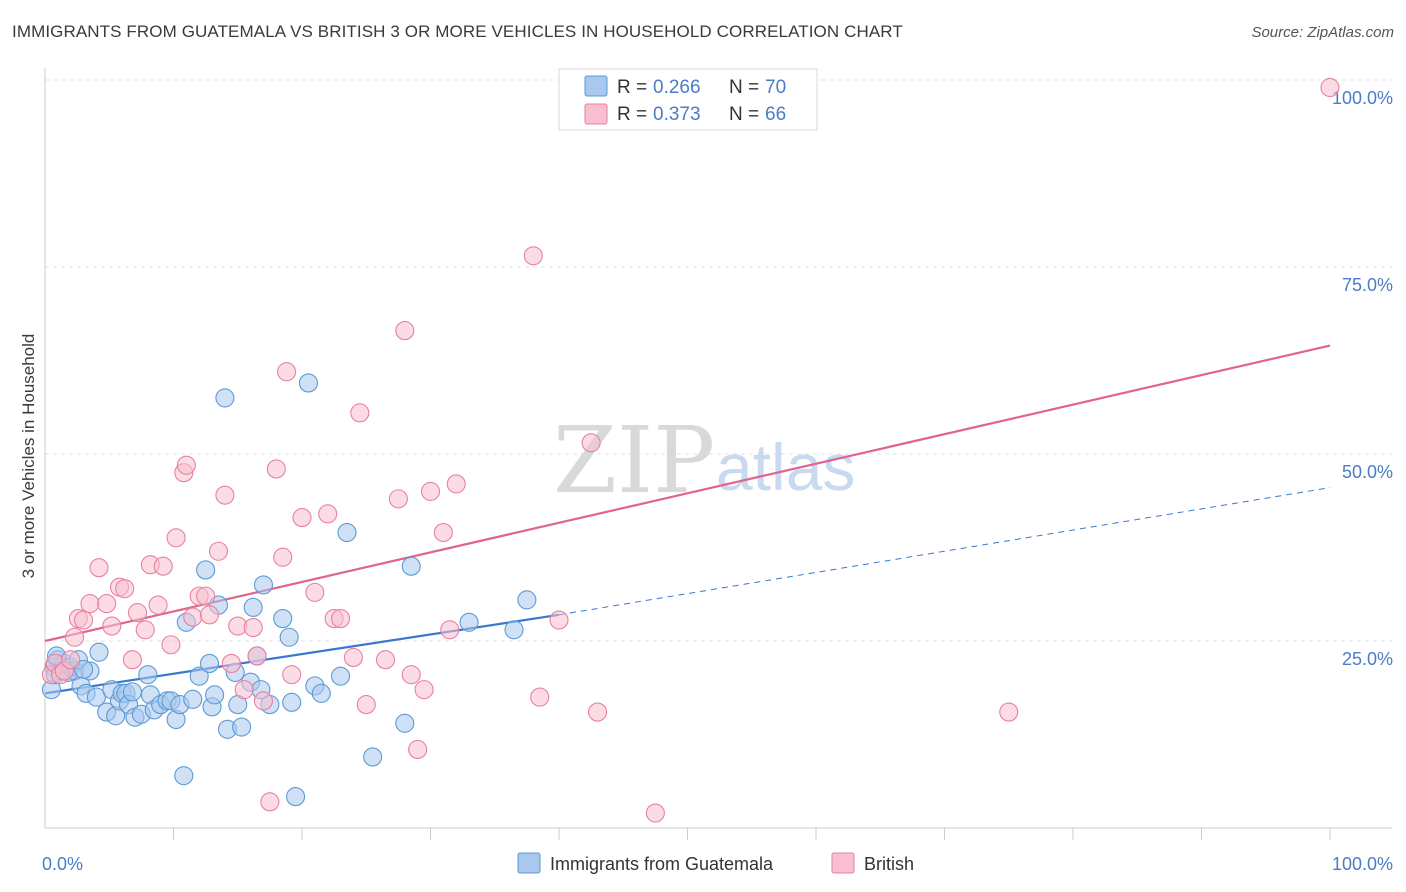 Image resolution: width=1406 pixels, height=892 pixels. Describe the element at coordinates (775, 114) in the screenshot. I see `legend-n-value-2: 66` at that location.